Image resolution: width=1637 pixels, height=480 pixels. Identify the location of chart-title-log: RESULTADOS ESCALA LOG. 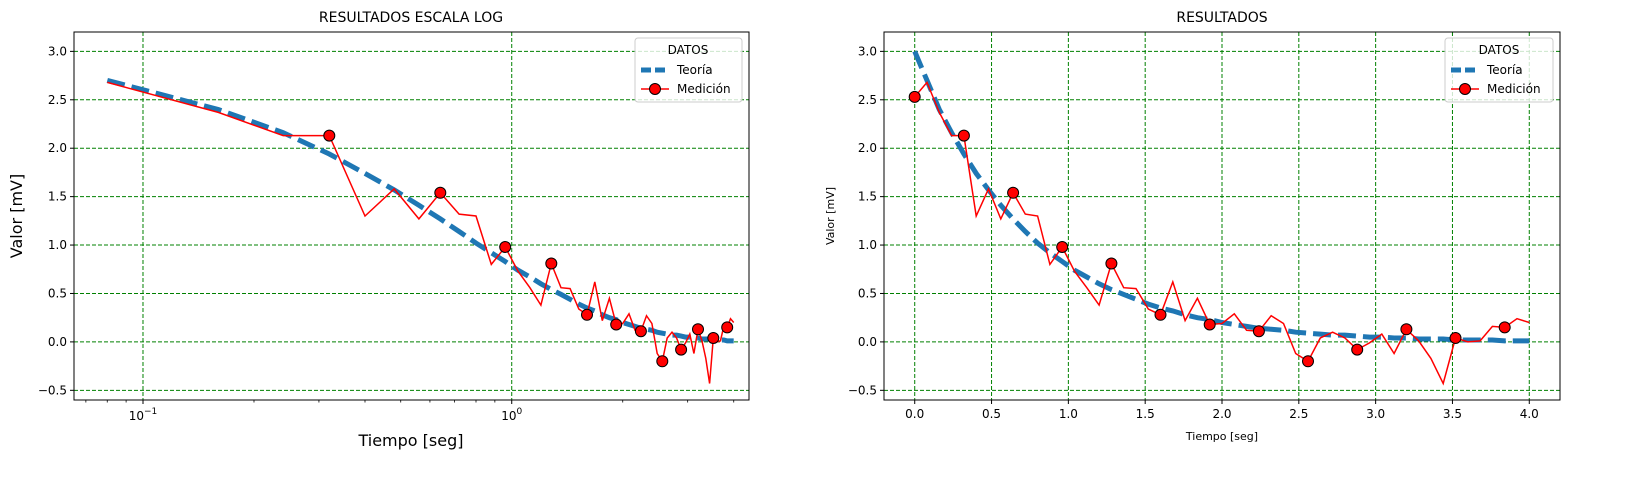
(411, 18).